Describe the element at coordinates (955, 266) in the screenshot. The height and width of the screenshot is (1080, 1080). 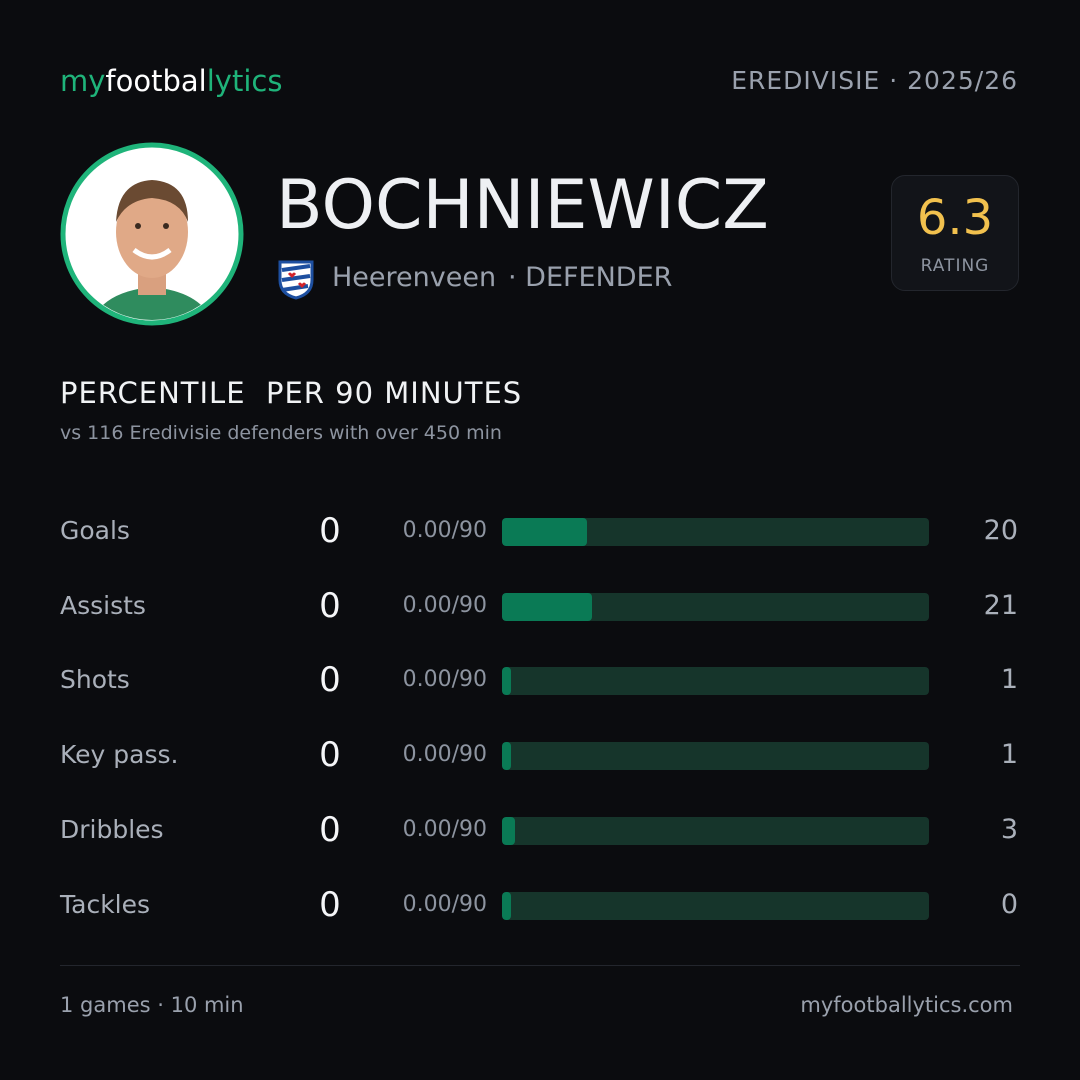
I see `rating-label: RATING` at that location.